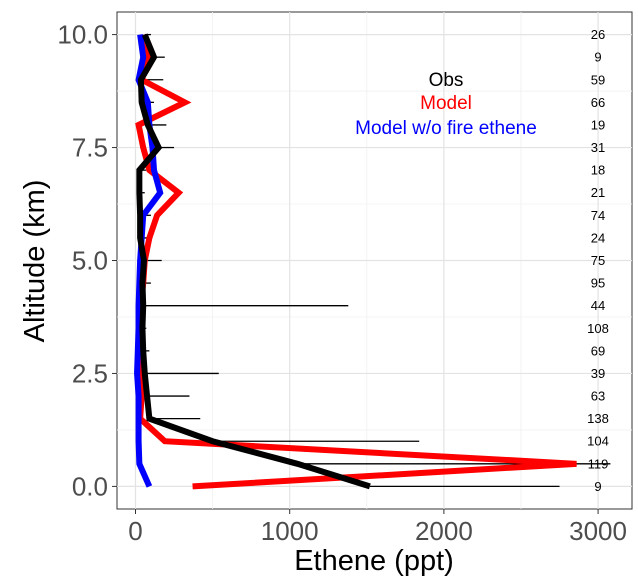 This screenshot has height=579, width=638. I want to click on count-label: 69, so click(598, 350).